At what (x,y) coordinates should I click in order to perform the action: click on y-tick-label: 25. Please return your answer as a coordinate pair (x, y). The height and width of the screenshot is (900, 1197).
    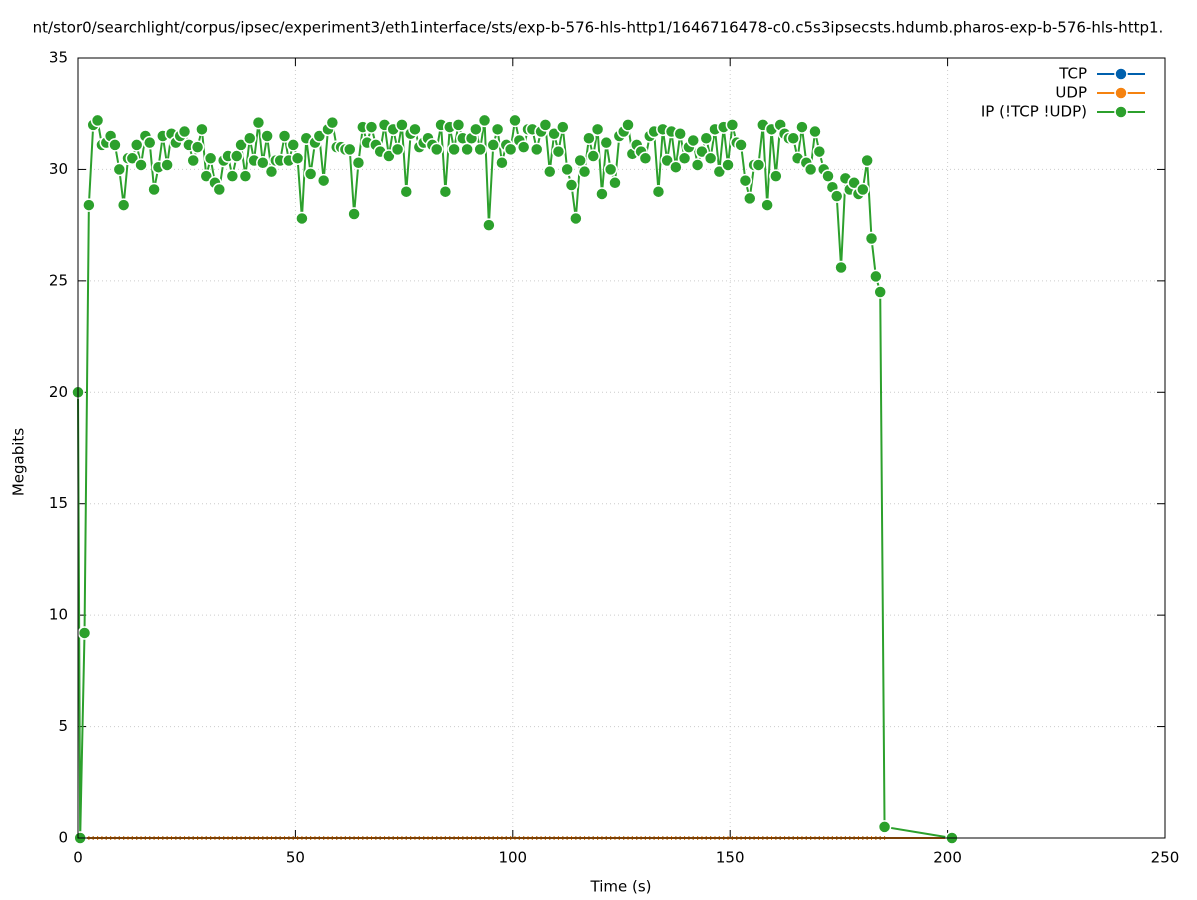
    Looking at the image, I should click on (58, 280).